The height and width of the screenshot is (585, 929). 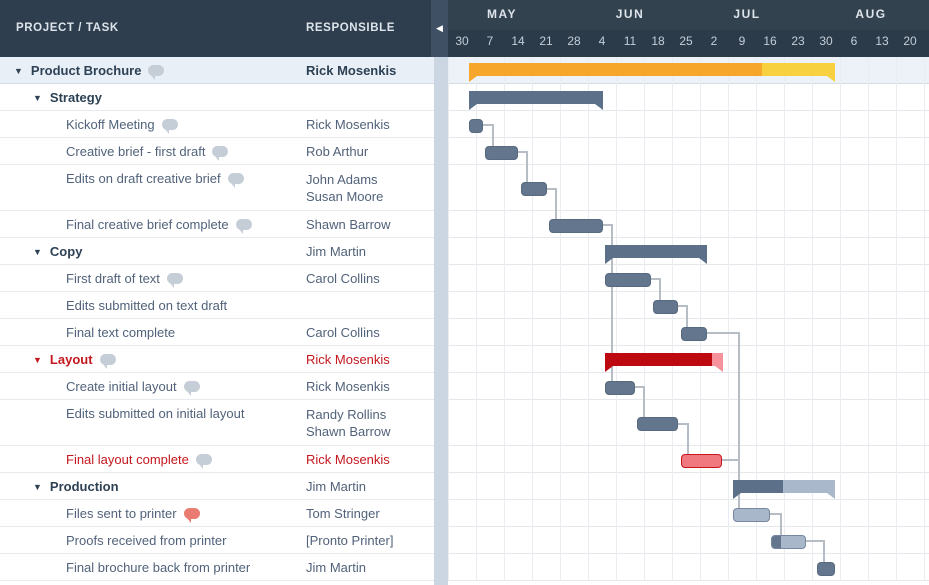 What do you see at coordinates (703, 261) in the screenshot?
I see `summary-bar-notch-right` at bounding box center [703, 261].